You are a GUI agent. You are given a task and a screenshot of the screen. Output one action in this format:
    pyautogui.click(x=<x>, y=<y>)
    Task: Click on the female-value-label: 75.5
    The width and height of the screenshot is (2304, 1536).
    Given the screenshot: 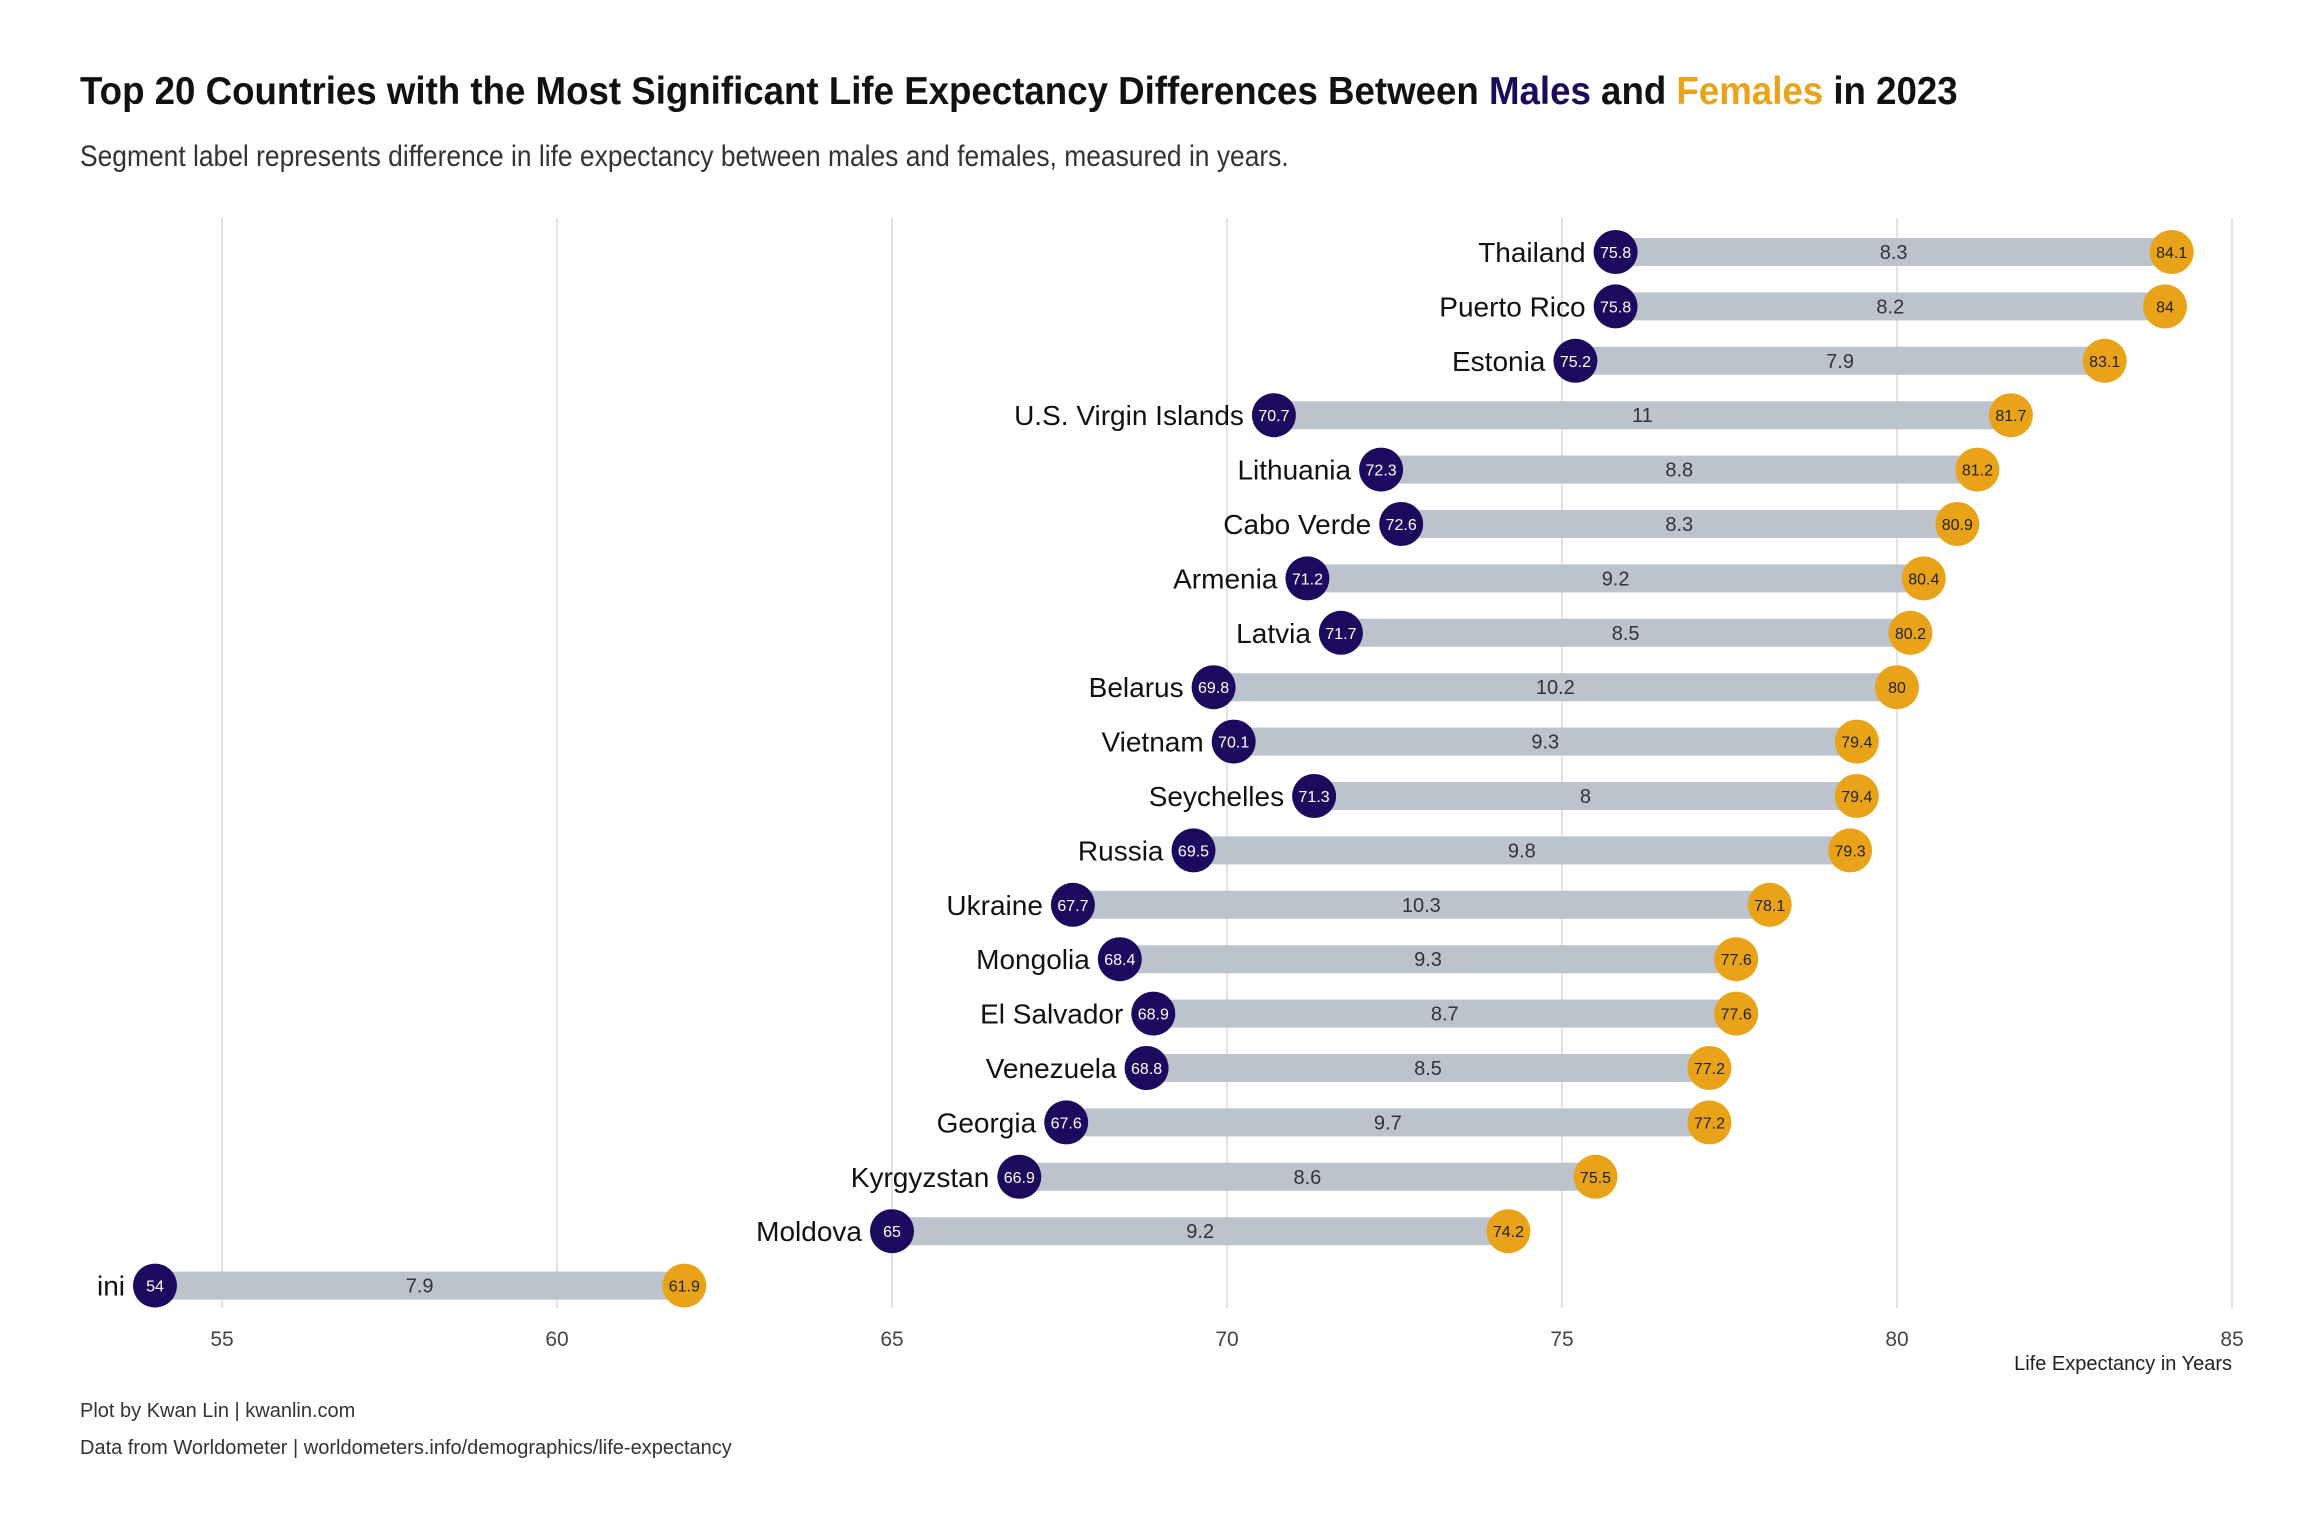 What is the action you would take?
    pyautogui.click(x=1595, y=1178)
    